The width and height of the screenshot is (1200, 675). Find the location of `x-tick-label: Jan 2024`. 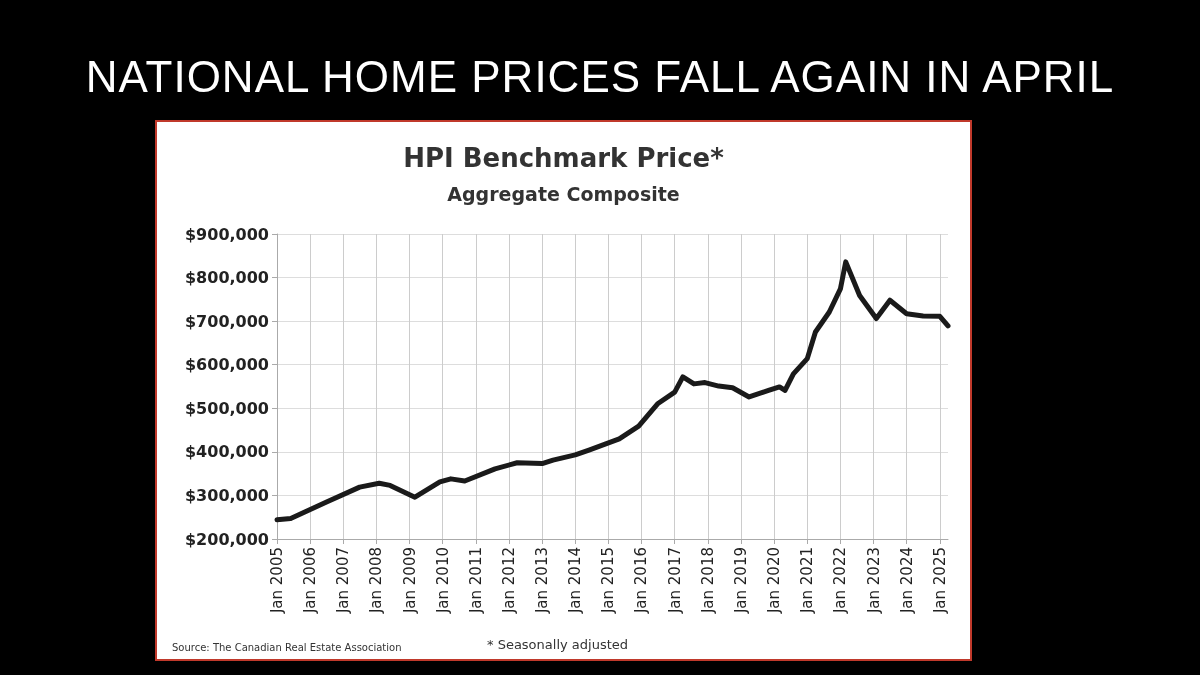

x-tick-label: Jan 2024 is located at coordinates (906, 581).